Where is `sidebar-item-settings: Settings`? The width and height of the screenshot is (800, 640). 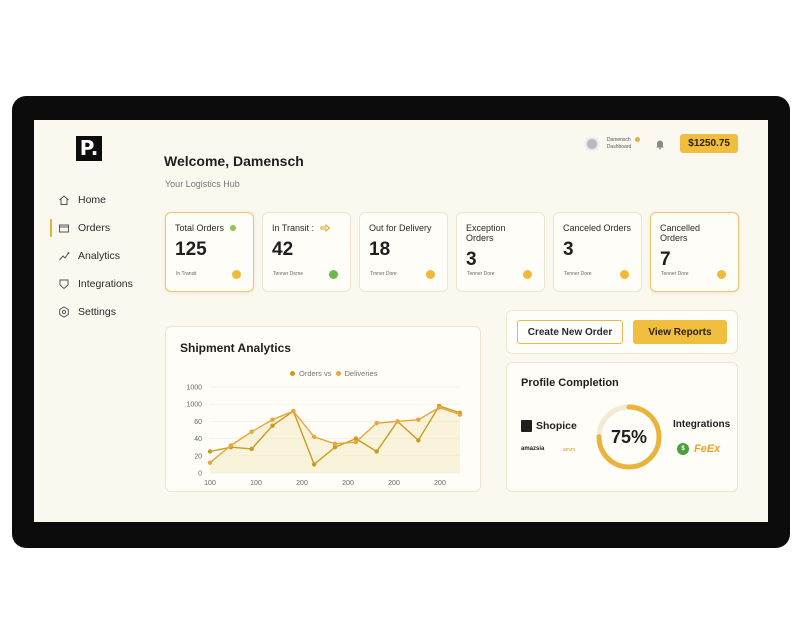
sidebar-item-settings: Settings is located at coordinates (105, 312).